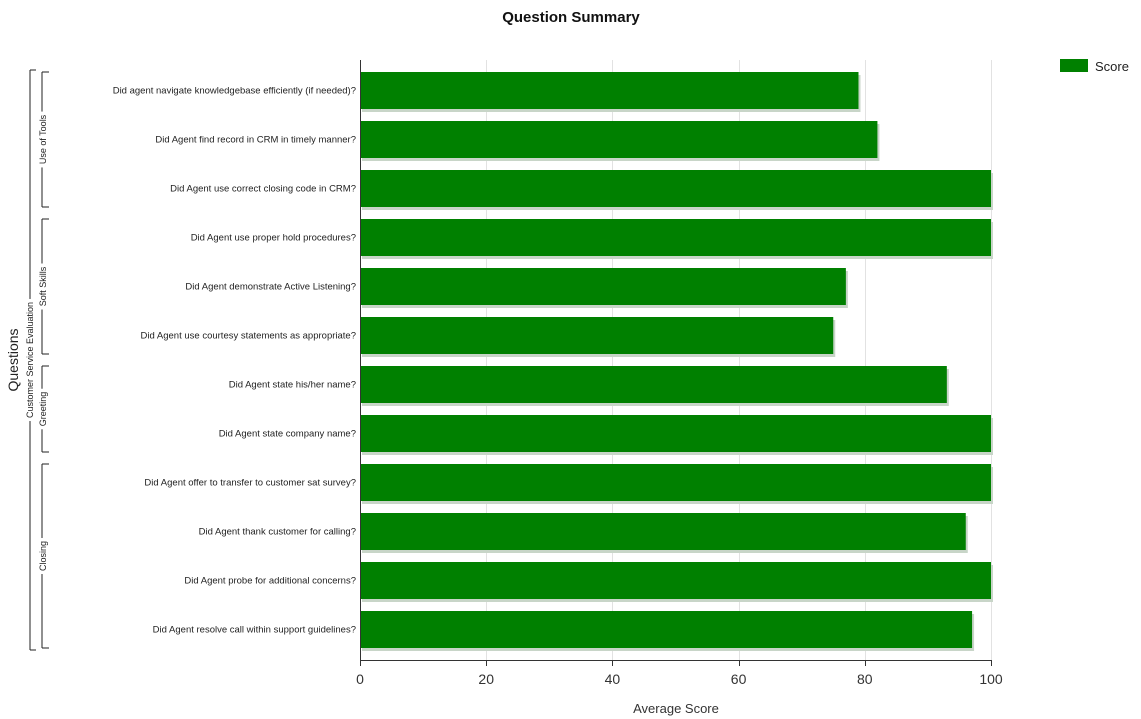 This screenshot has height=719, width=1141. I want to click on x-tick-label: 0, so click(360, 679).